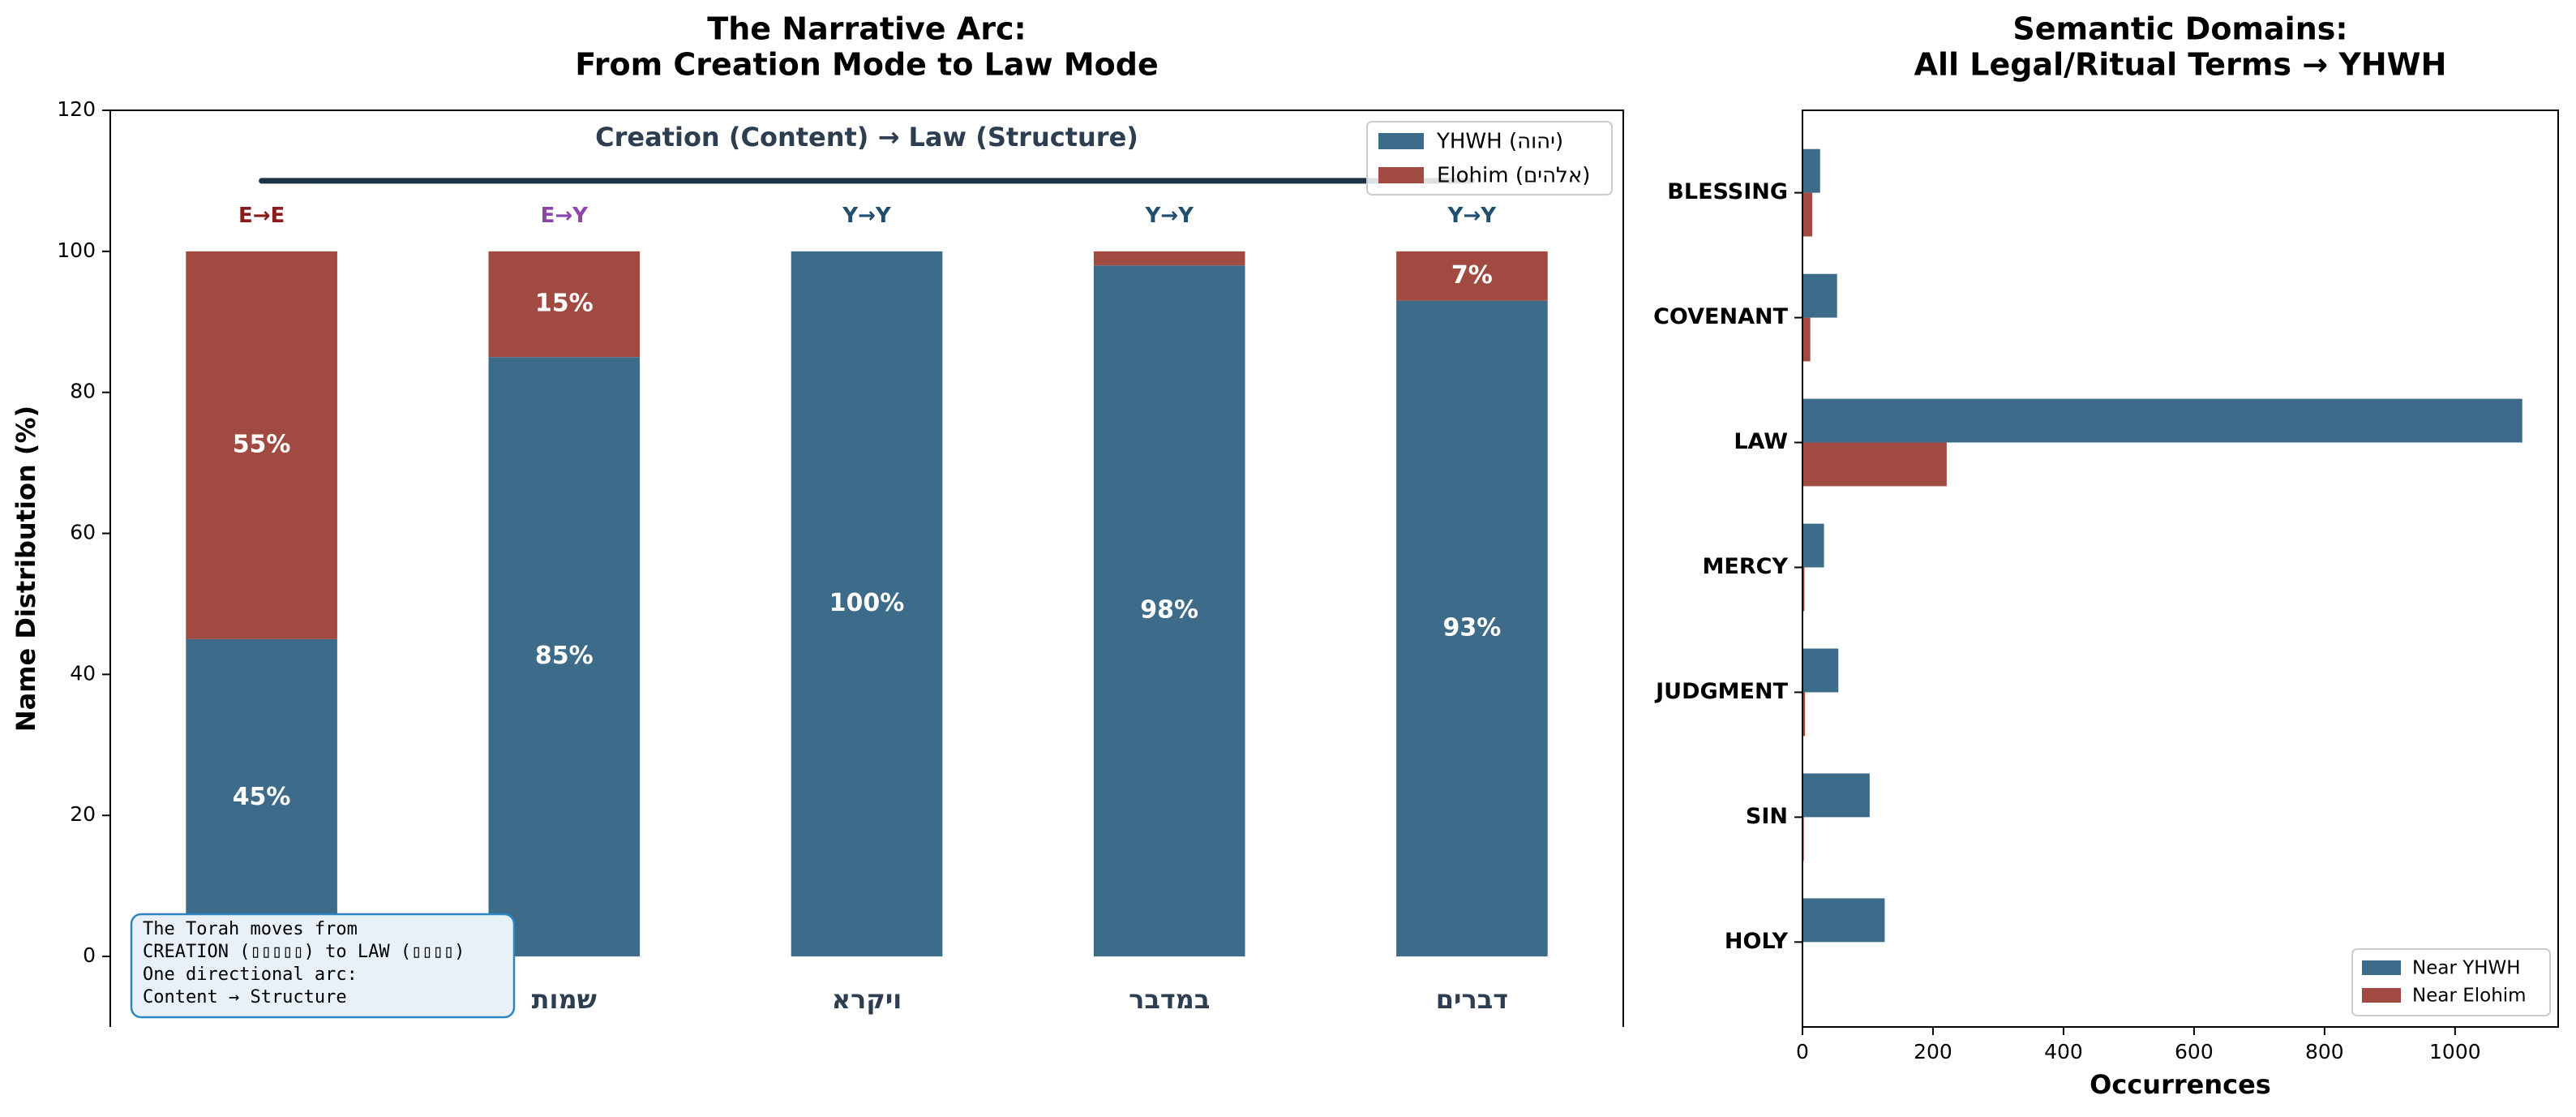  What do you see at coordinates (2324, 1051) in the screenshot?
I see `x-tick-label: 800` at bounding box center [2324, 1051].